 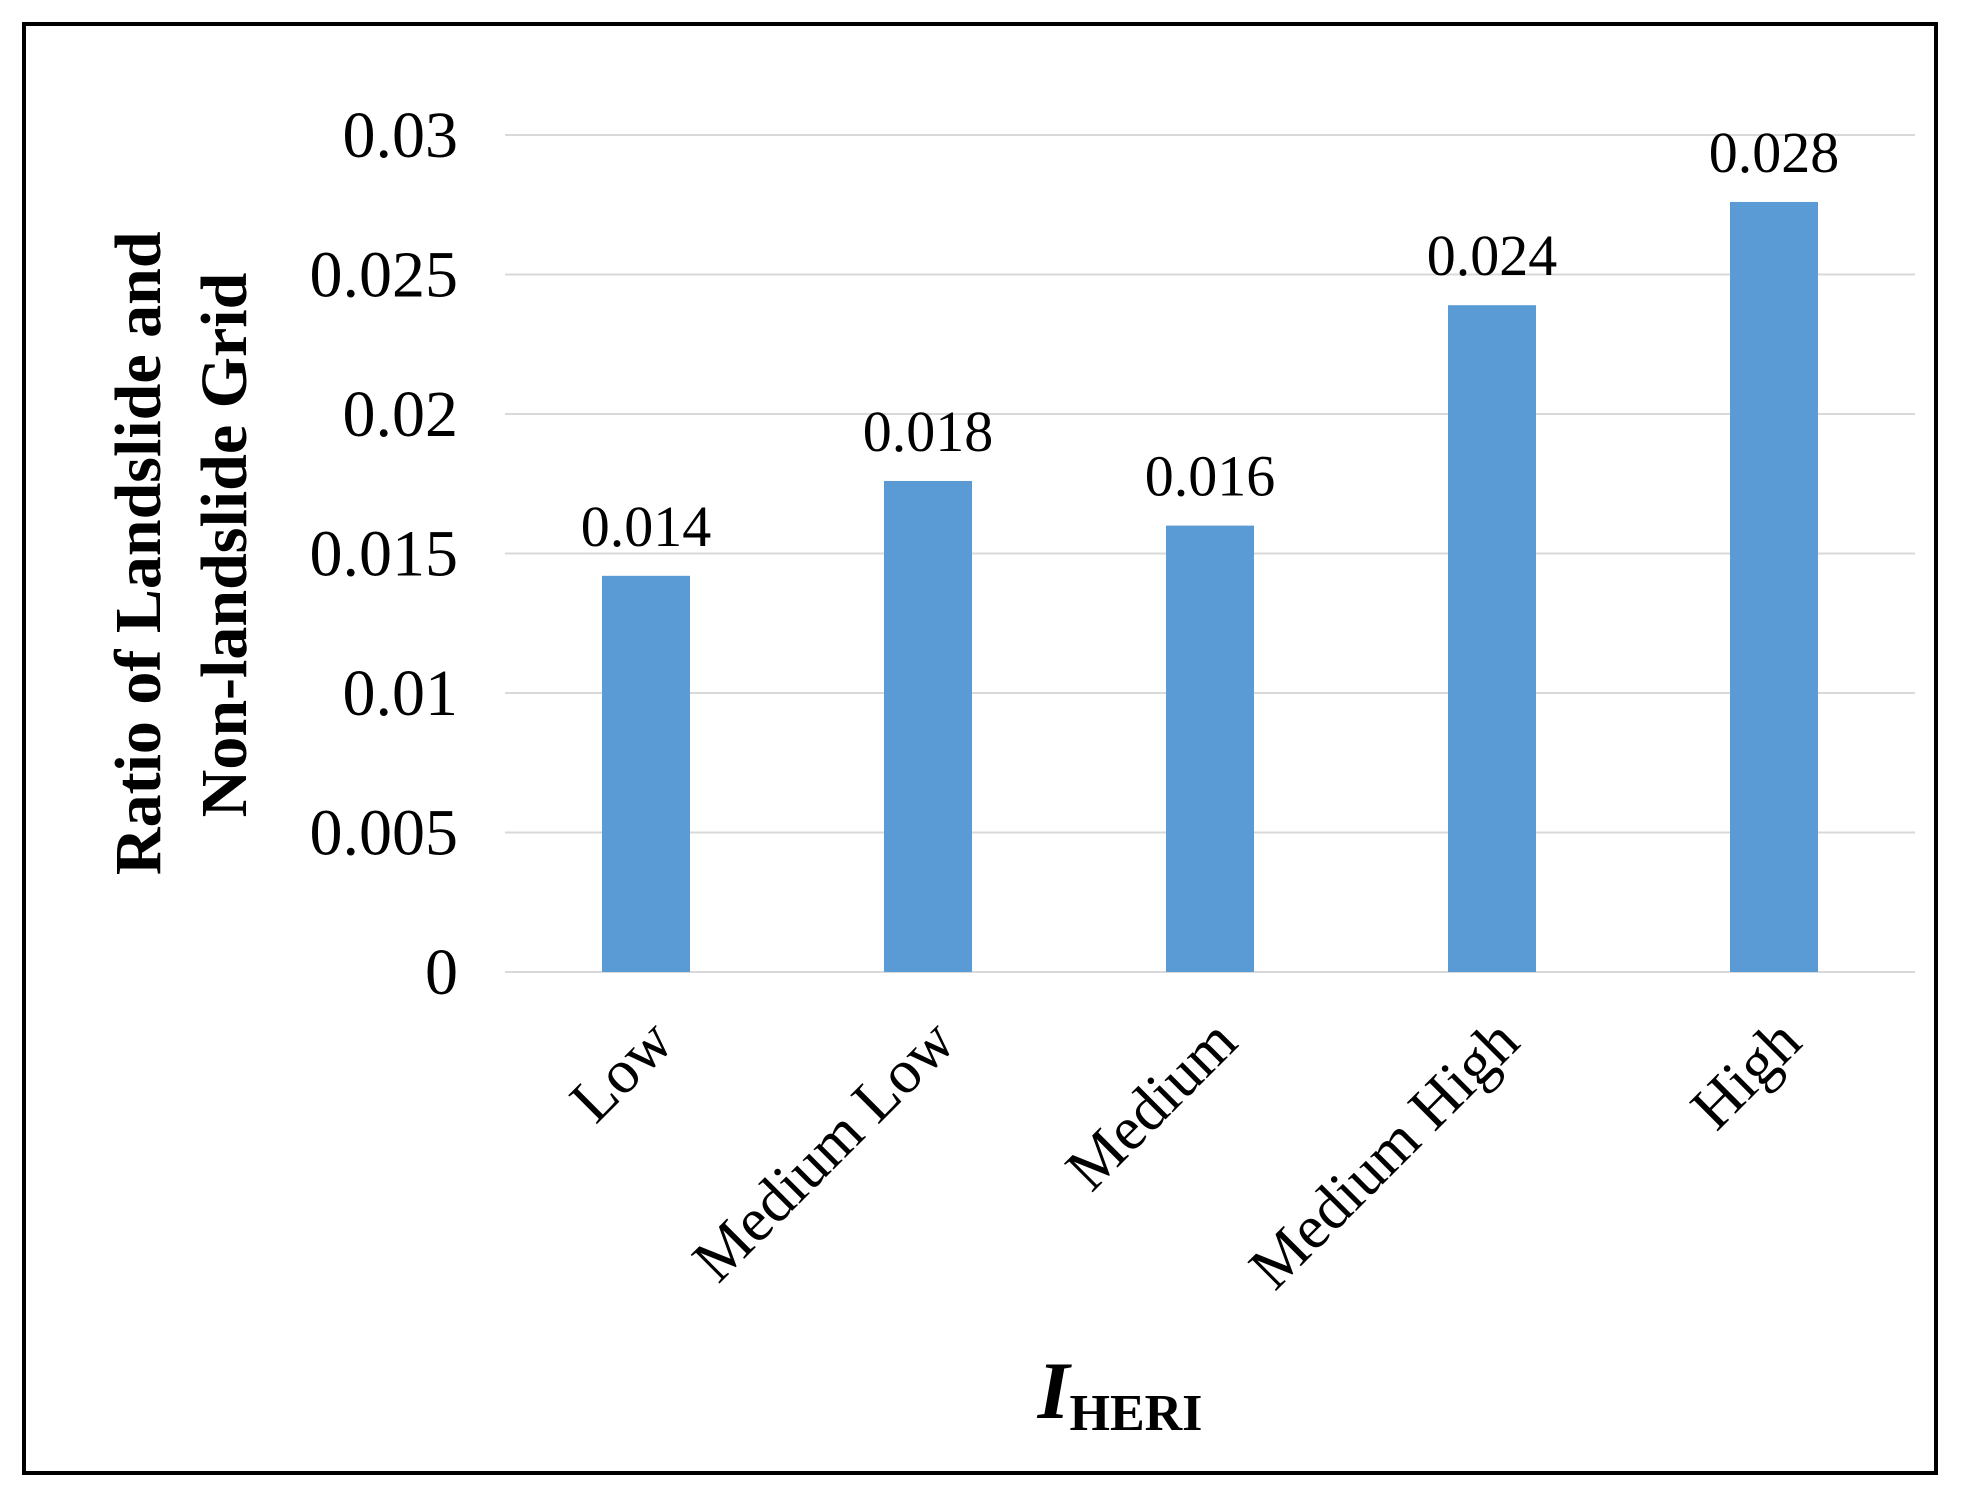 I want to click on x-axis-label-main: I, so click(x=1055, y=1390).